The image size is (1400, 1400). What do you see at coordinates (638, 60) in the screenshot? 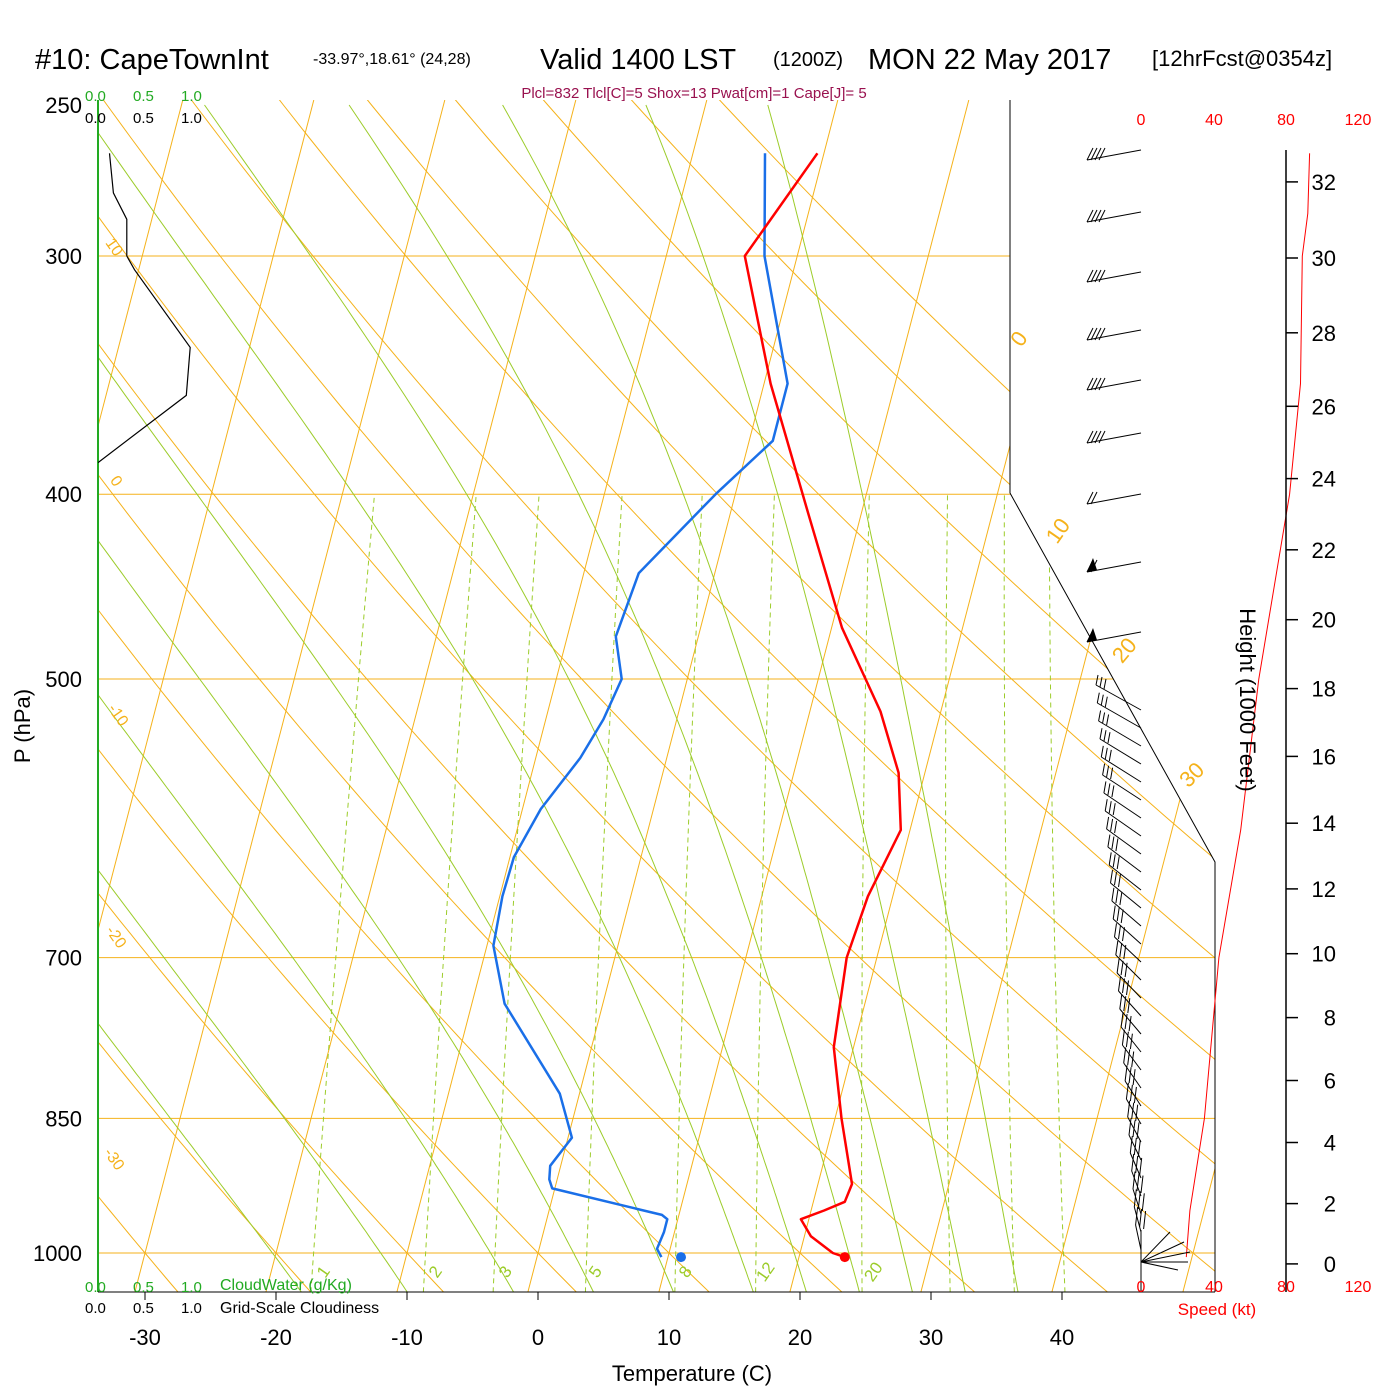
I see `title-valid: Valid 1400 LST` at bounding box center [638, 60].